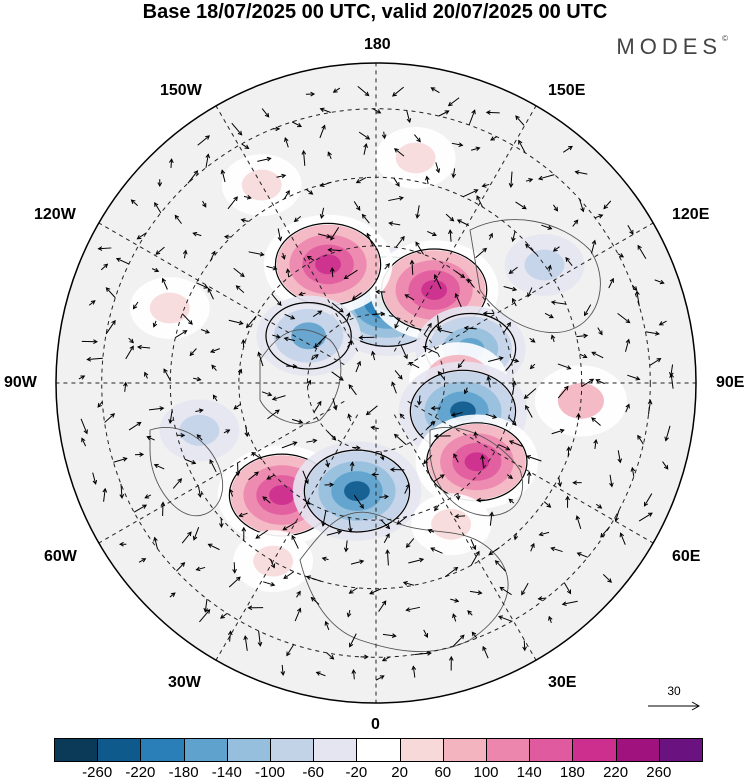  I want to click on lon-label-60e: 60E, so click(686, 557).